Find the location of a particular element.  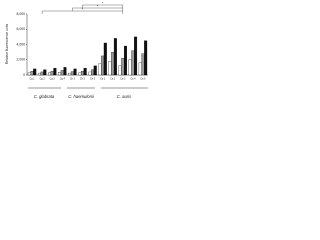

y-tick-label: 6,000 is located at coordinates (21, 29).